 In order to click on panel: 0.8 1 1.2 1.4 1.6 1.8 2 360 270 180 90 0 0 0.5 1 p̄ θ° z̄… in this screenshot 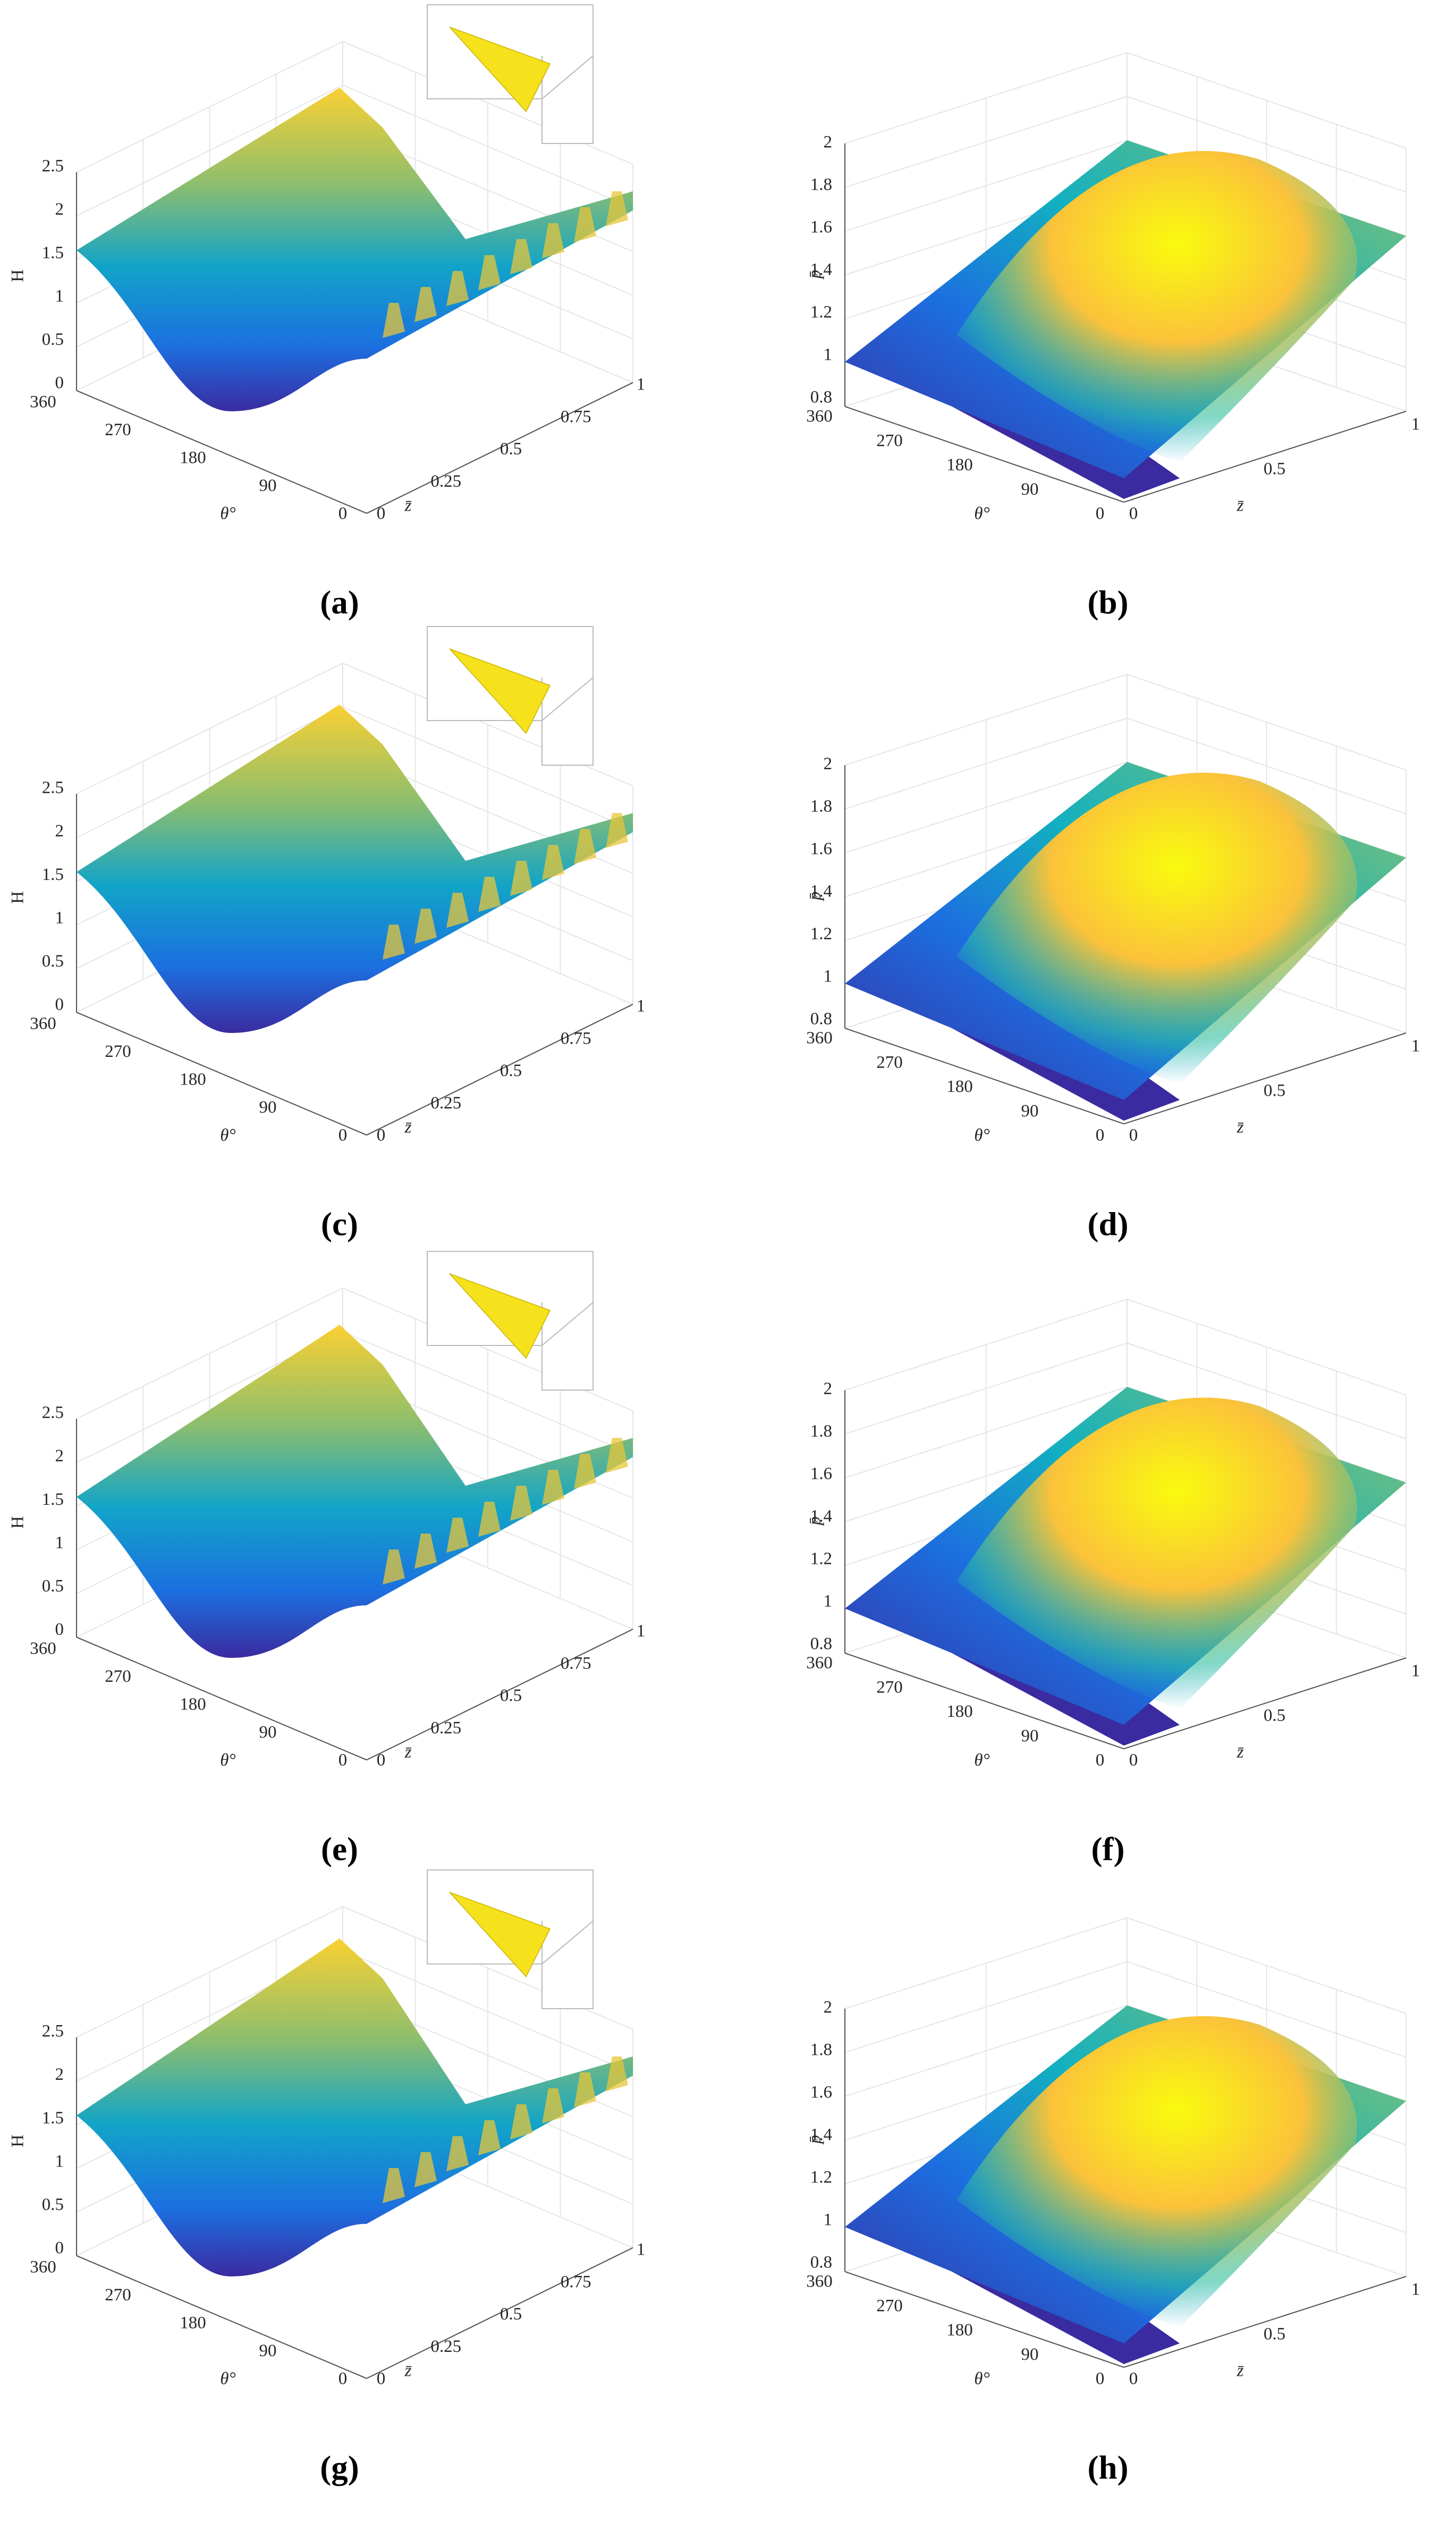, I will do `click(1113, 336)`.